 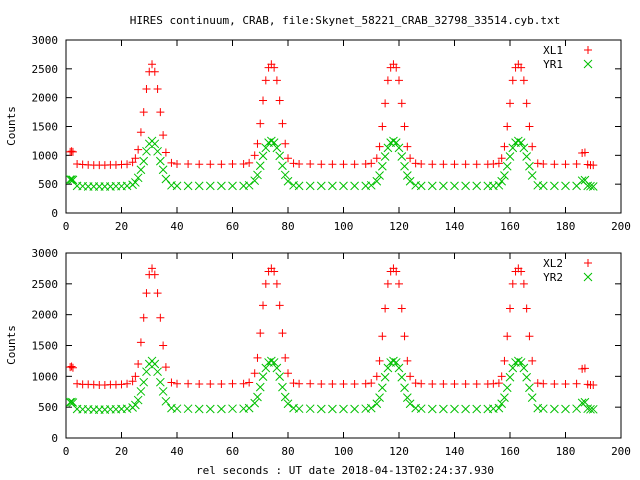 I want to click on y-tick-label: 2500, so click(x=45, y=69).